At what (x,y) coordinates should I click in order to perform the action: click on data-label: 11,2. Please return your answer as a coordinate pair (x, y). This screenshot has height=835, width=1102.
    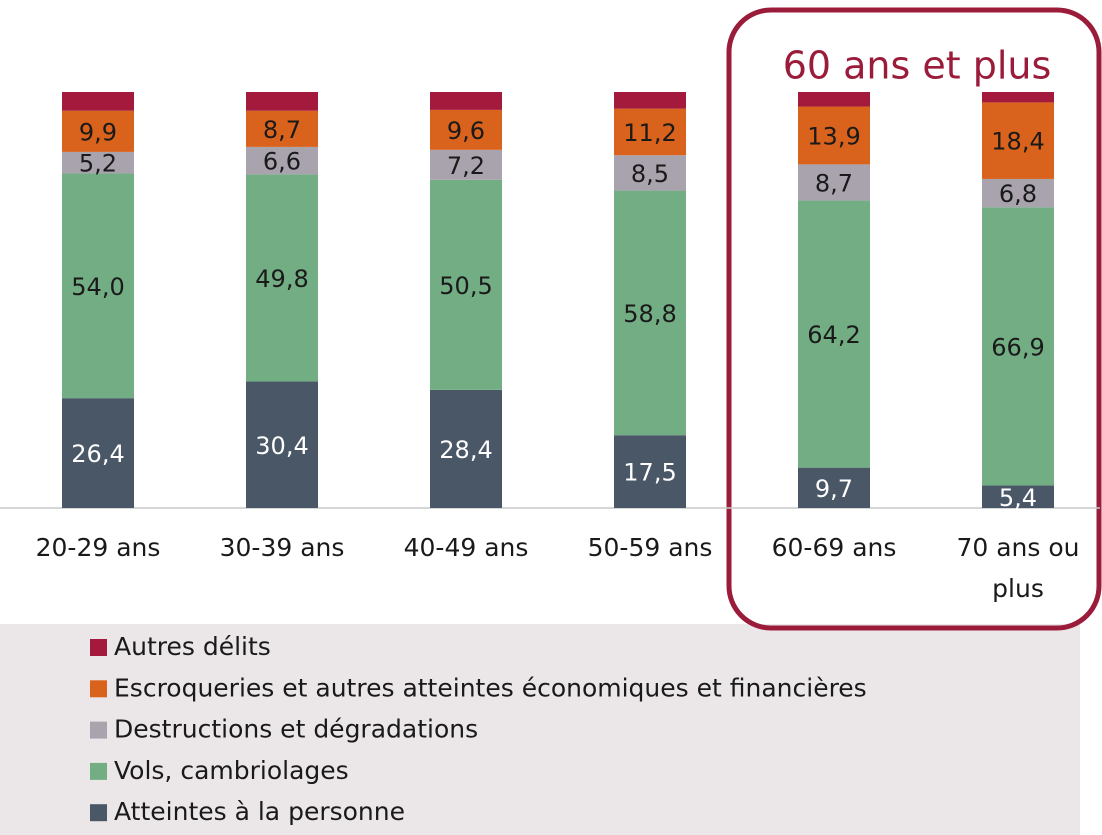
    Looking at the image, I should click on (649, 133).